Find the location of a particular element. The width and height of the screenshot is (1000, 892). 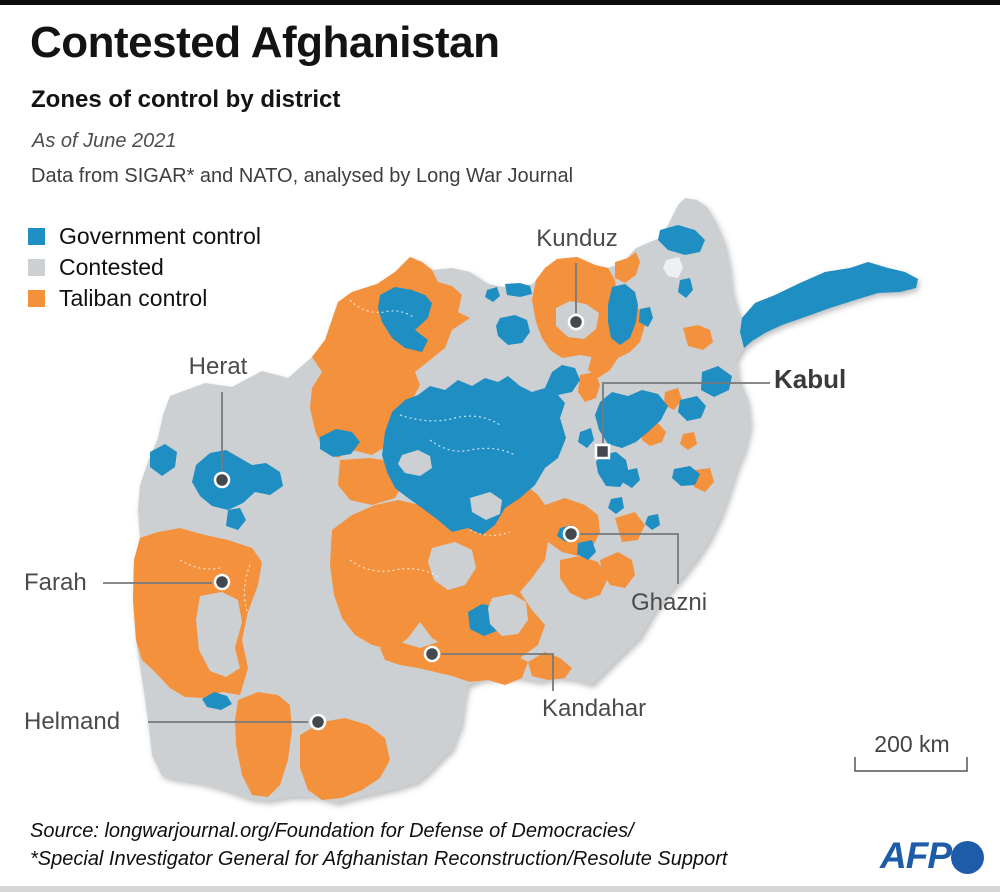

government-control-swatch is located at coordinates (36, 236).